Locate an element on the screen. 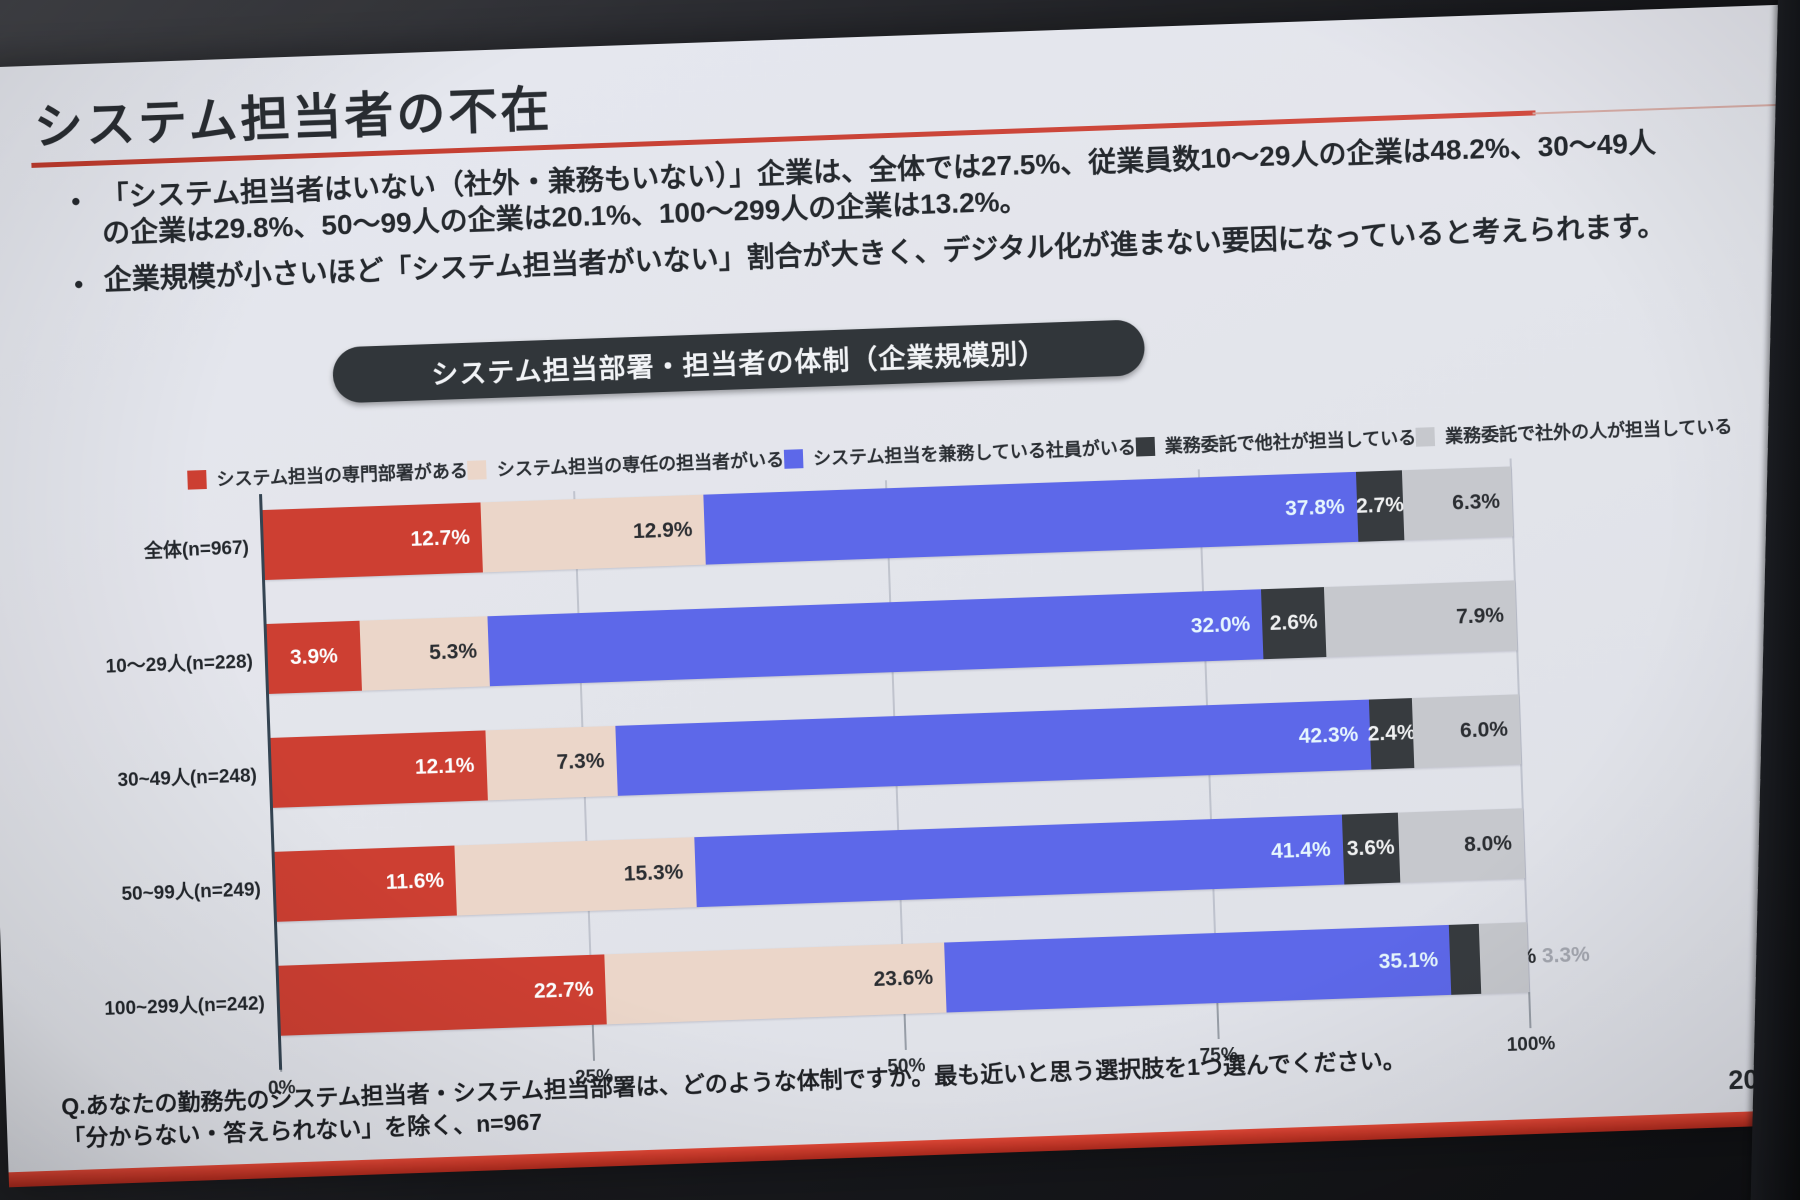 This screenshot has width=1800, height=1200. category-label: 10～29人(n=228) is located at coordinates (179, 664).